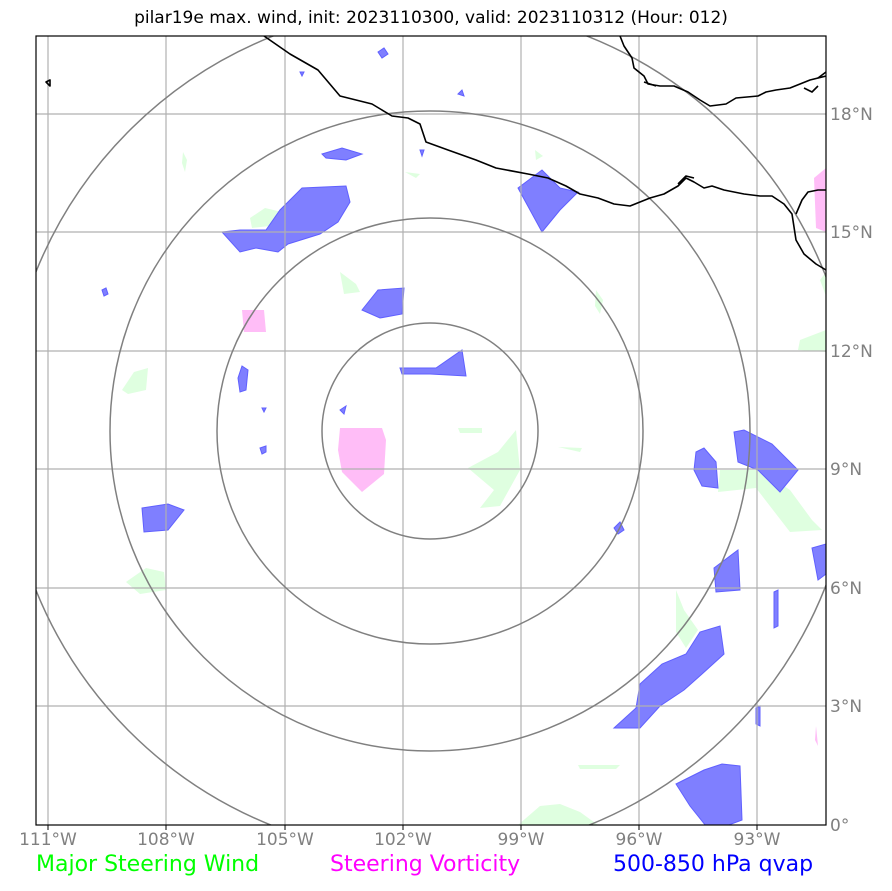 Image resolution: width=892 pixels, height=891 pixels. I want to click on legend-steering-vorticity: Steering Vorticity, so click(425, 864).